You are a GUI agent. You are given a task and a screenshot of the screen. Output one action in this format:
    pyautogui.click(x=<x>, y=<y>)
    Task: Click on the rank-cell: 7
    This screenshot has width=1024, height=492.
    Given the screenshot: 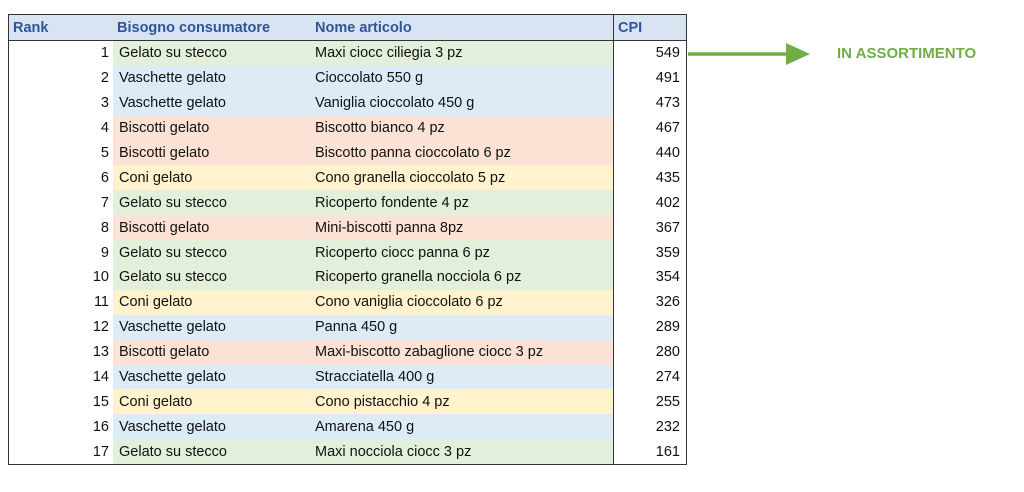 What is the action you would take?
    pyautogui.click(x=104, y=202)
    